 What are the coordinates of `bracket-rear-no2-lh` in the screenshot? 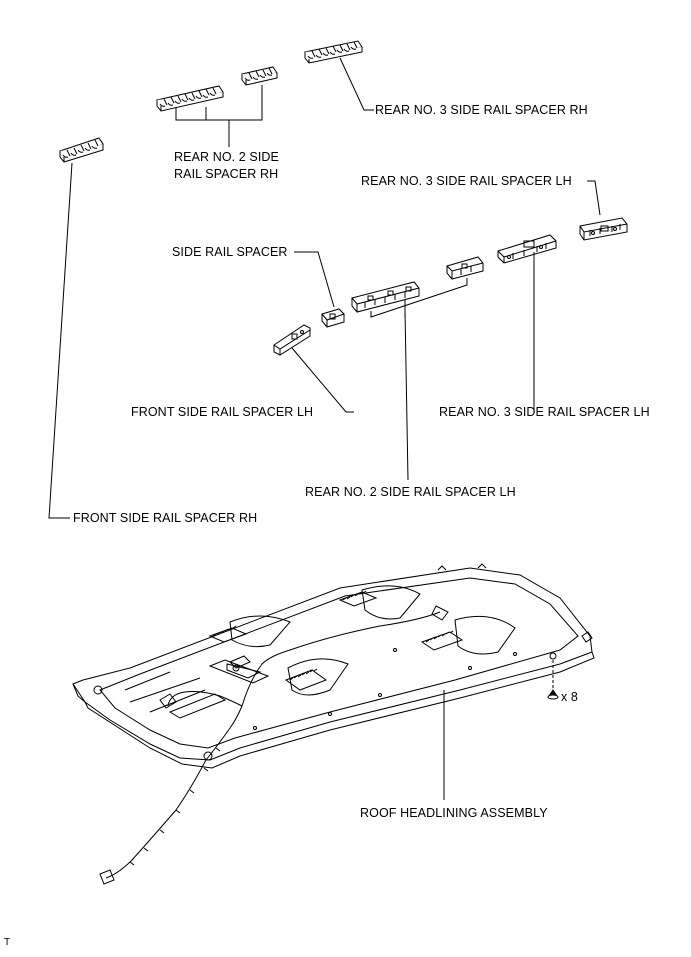 It's located at (419, 298).